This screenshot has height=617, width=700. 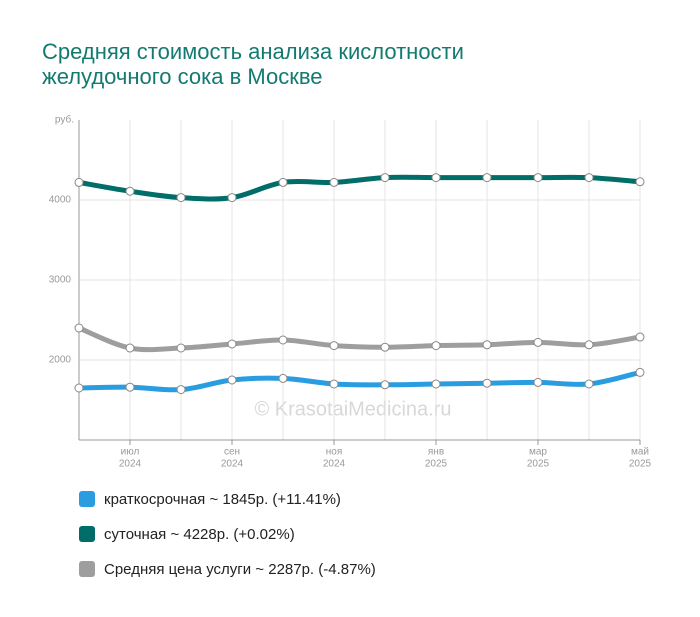 I want to click on x-tick-label: янв, so click(x=436, y=452).